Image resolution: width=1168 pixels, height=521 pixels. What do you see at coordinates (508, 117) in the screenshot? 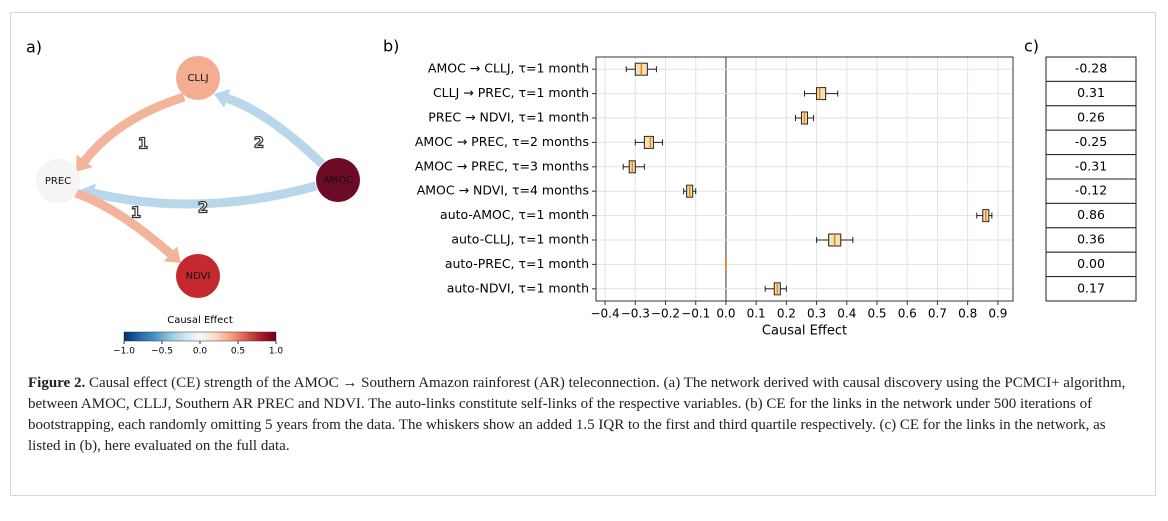
I see `y-tick-label: PREC → NDVI, τ=1 month` at bounding box center [508, 117].